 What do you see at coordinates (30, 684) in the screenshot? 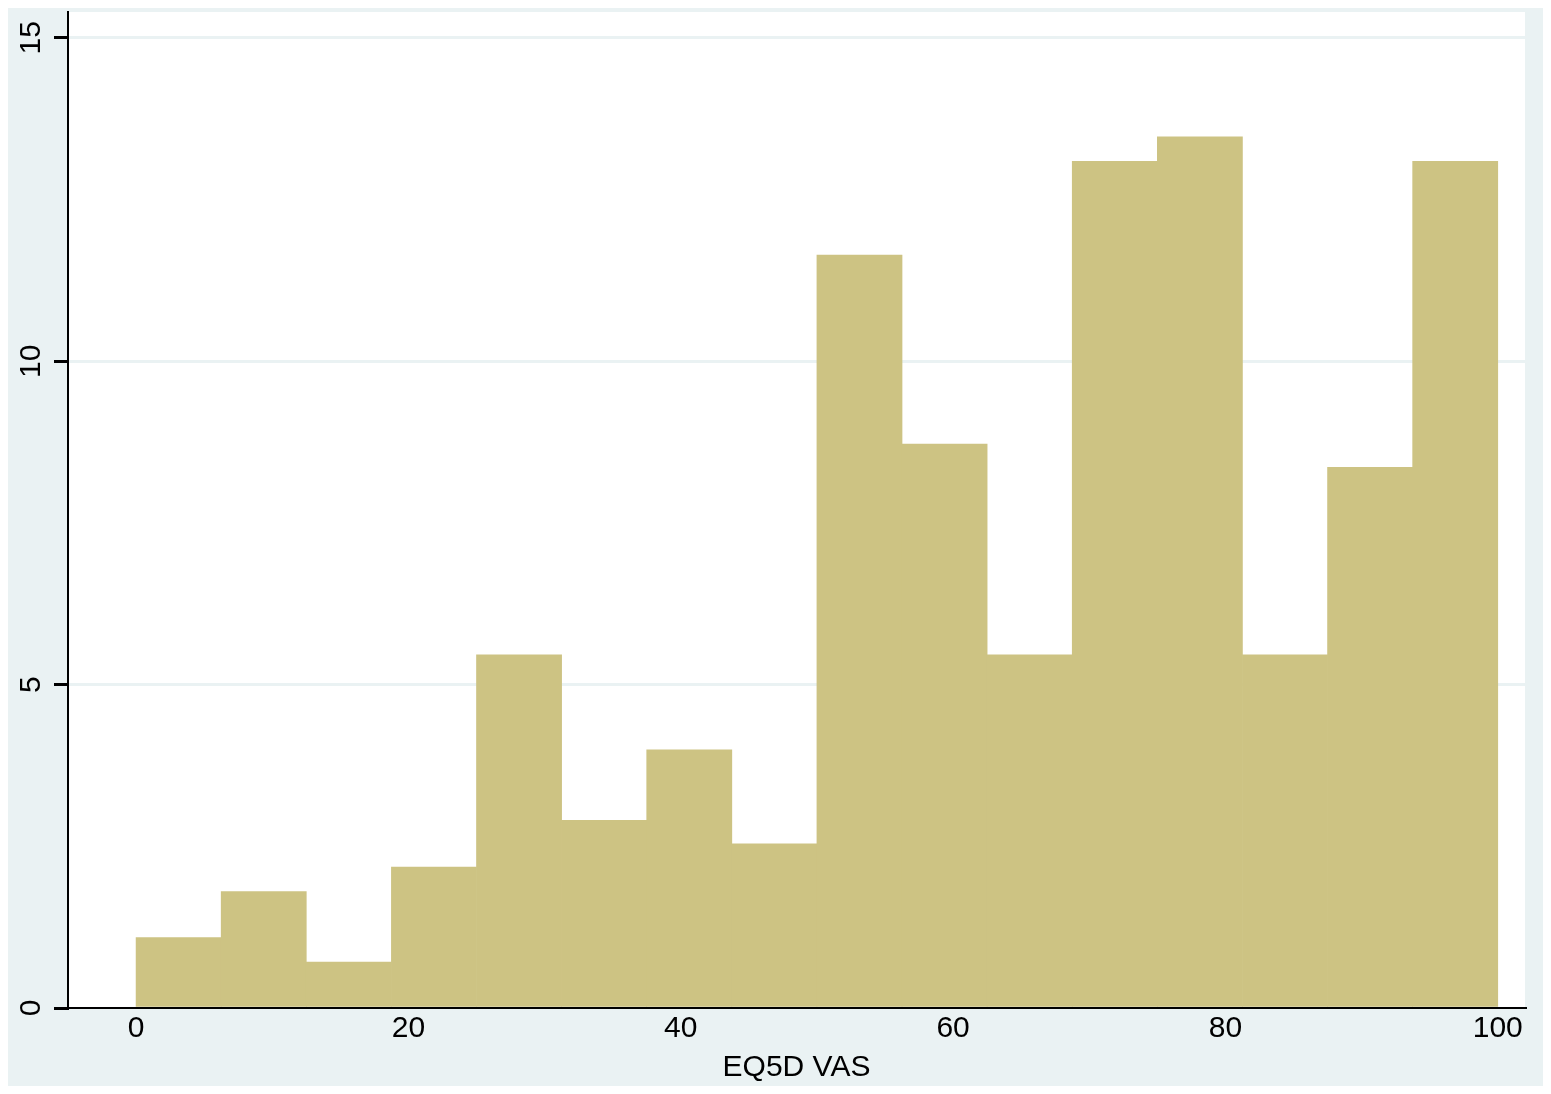
I see `y-tick-label: 5` at bounding box center [30, 684].